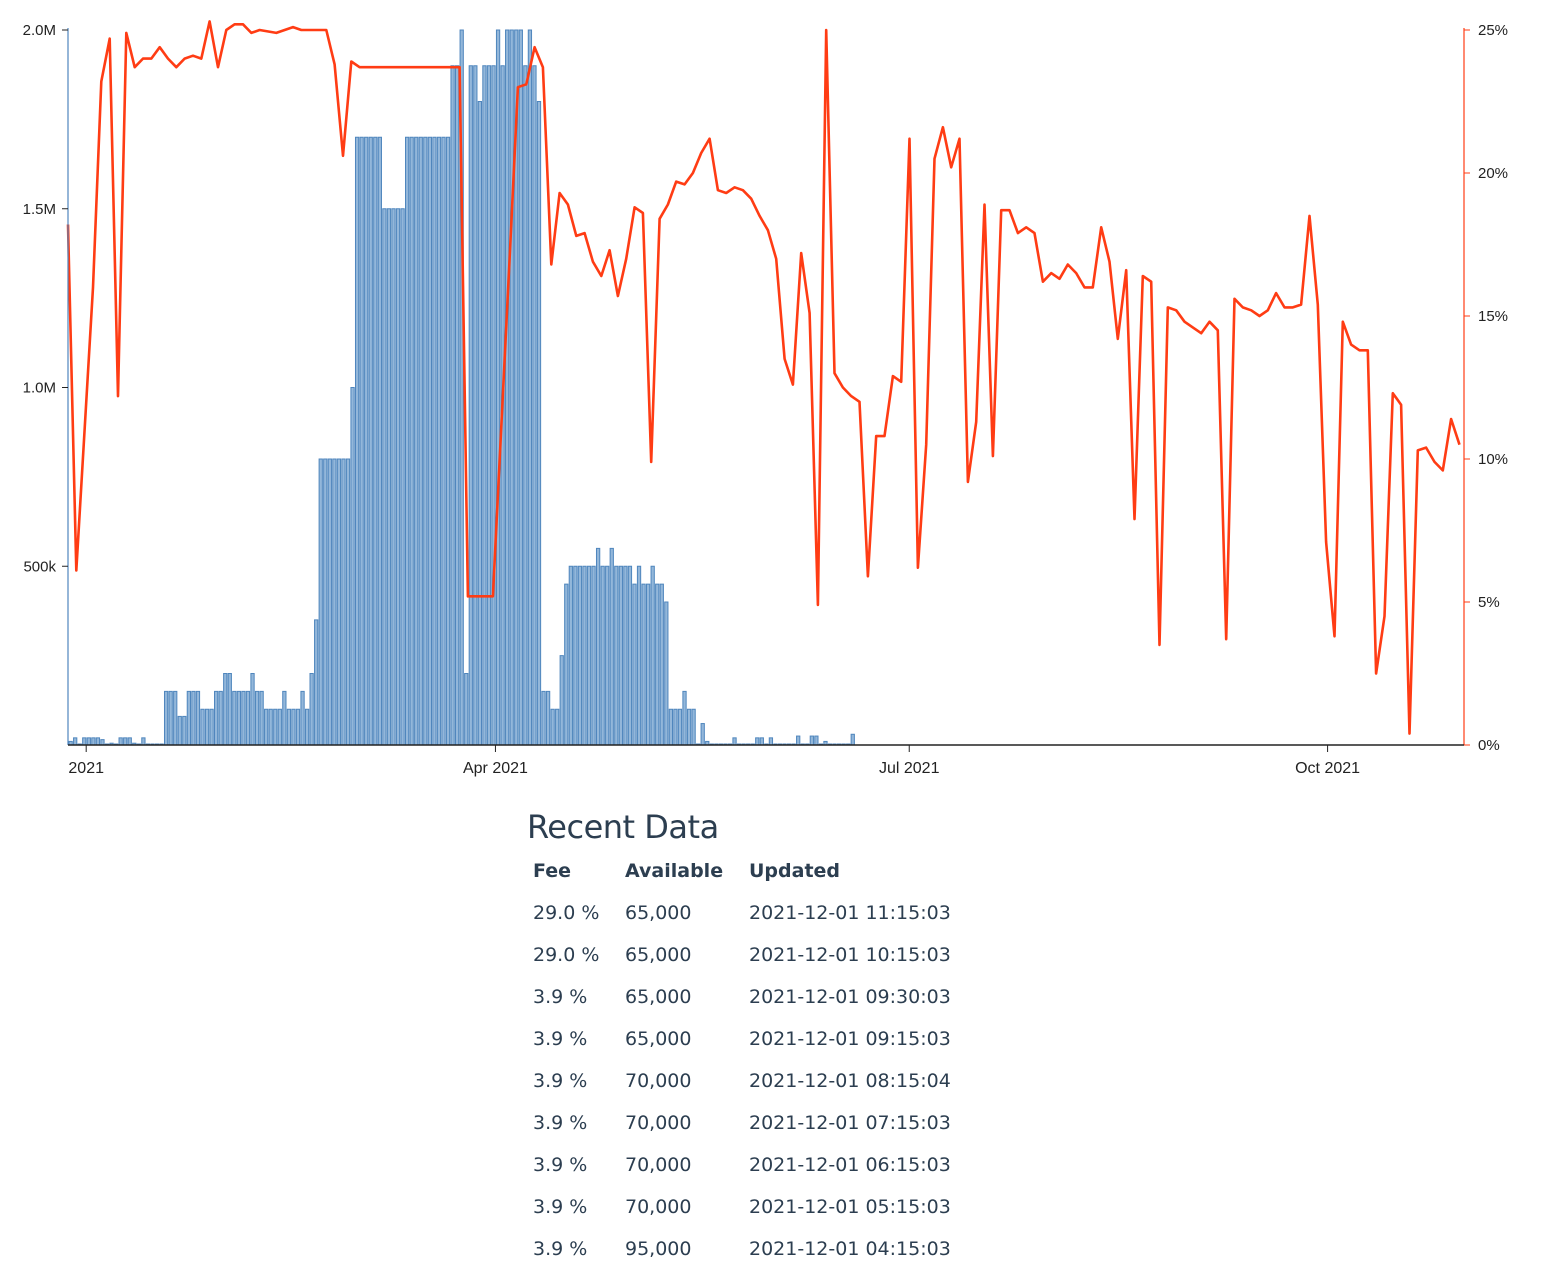 The image size is (1550, 1284). I want to click on available-cell: 95,000, so click(658, 1249).